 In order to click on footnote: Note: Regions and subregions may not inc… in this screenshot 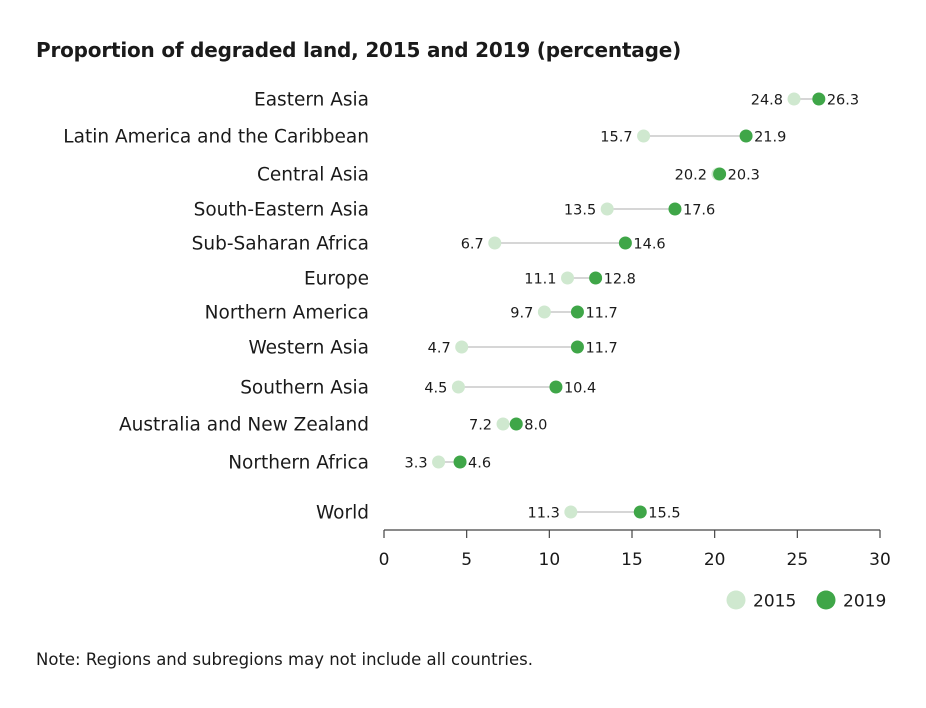, I will do `click(284, 659)`.